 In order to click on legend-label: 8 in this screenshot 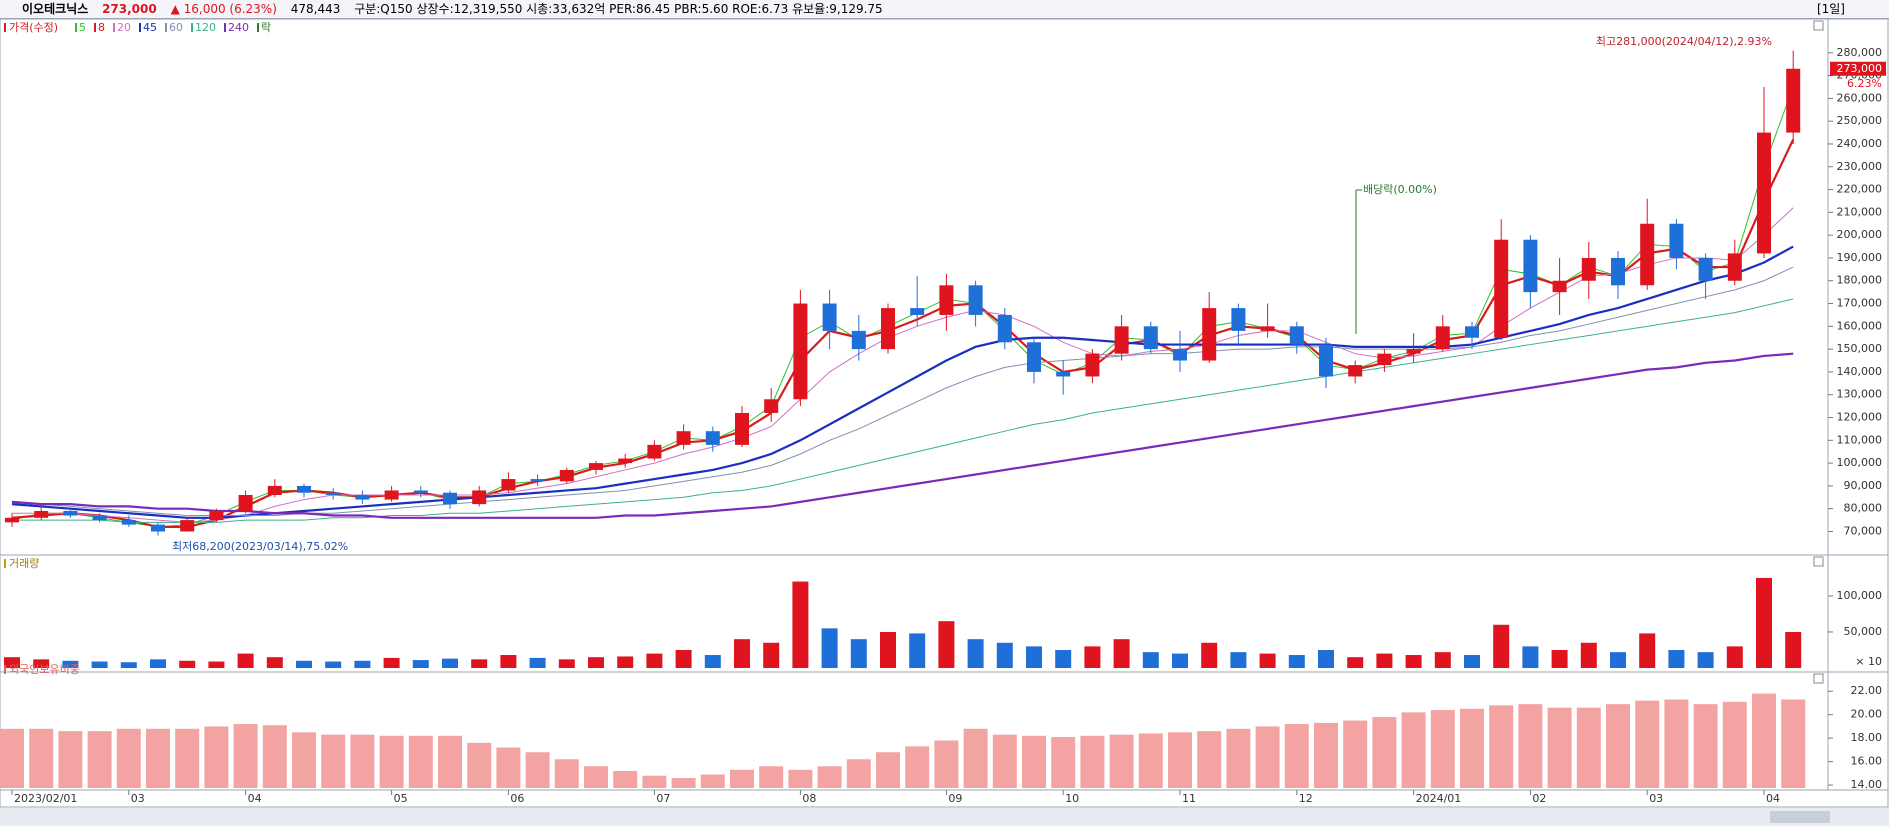, I will do `click(101, 27)`.